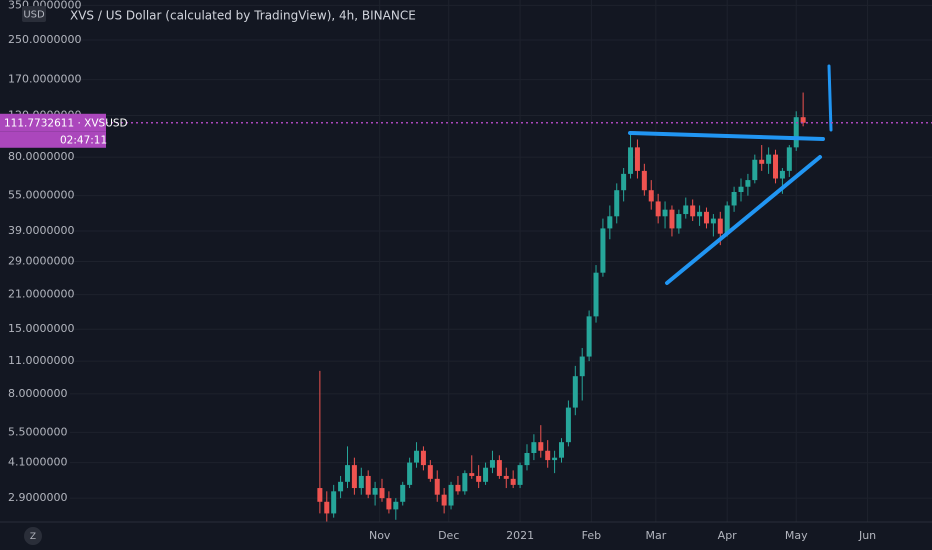  I want to click on y-tick-label: 250.0000000, so click(44, 39).